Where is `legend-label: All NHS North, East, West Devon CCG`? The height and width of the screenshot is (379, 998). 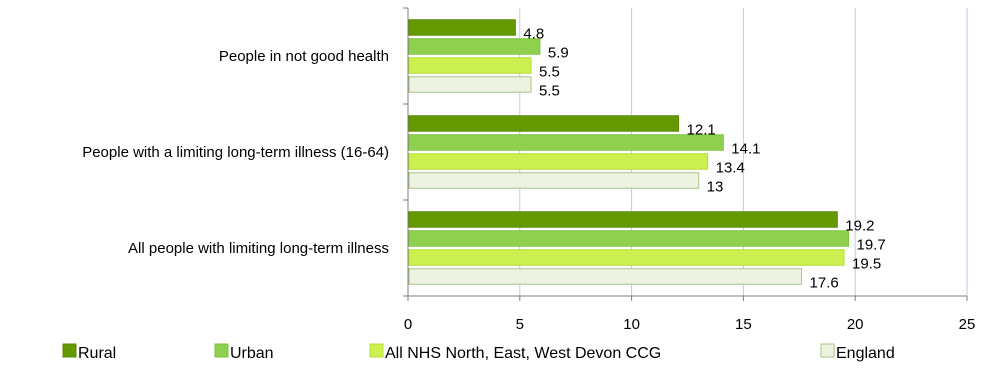 legend-label: All NHS North, East, West Devon CCG is located at coordinates (523, 353).